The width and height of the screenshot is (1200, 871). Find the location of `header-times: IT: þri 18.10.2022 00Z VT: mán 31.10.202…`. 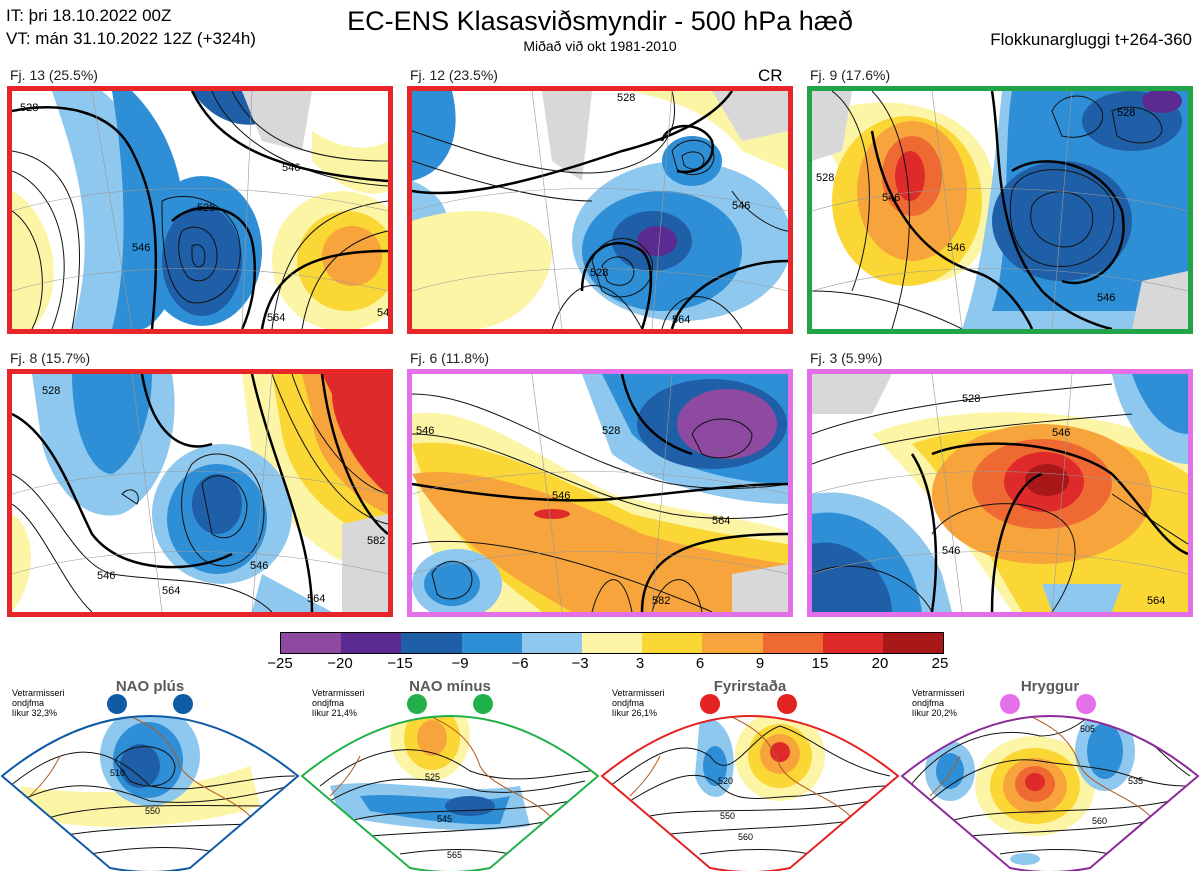

header-times: IT: þri 18.10.2022 00Z VT: mán 31.10.202… is located at coordinates (131, 27).